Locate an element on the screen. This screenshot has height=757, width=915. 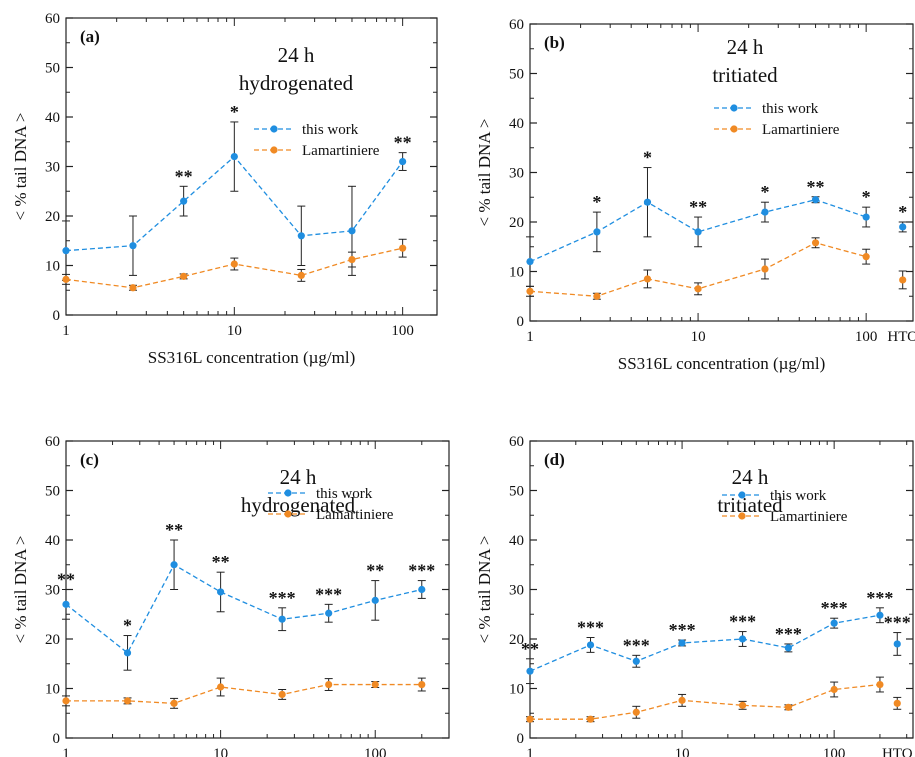
x-tick-label: HTO is located at coordinates (897, 751).